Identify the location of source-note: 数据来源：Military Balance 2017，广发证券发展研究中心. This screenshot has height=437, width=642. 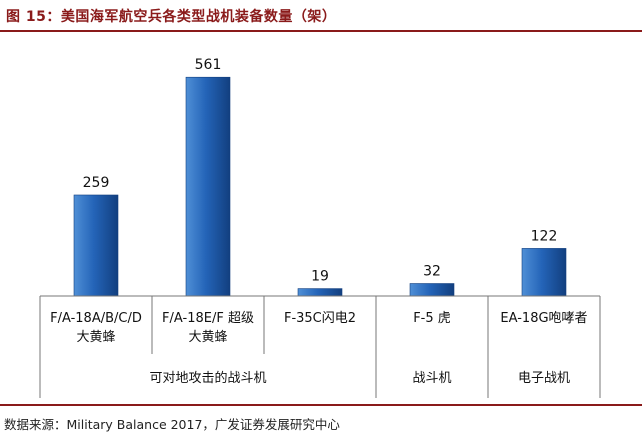
(172, 424).